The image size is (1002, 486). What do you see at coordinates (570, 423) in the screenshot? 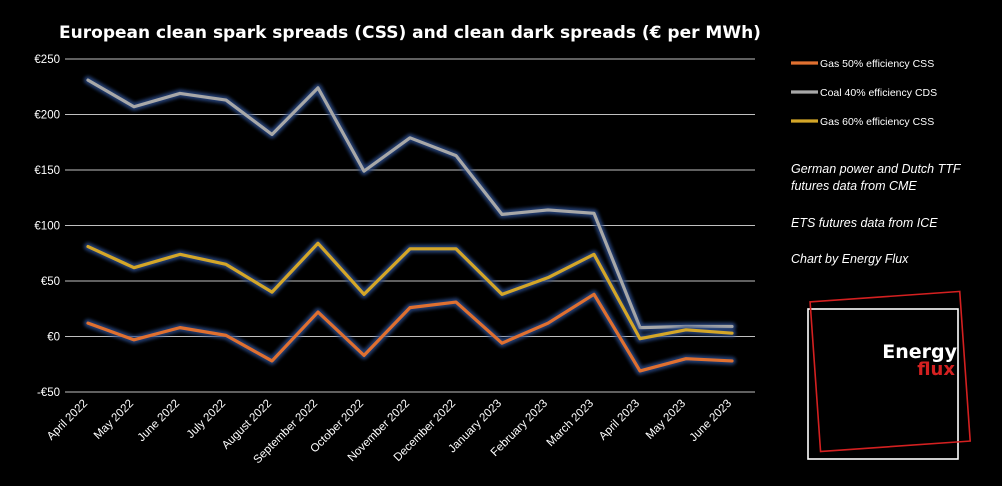
I see `x-tick-label: March 2023` at bounding box center [570, 423].